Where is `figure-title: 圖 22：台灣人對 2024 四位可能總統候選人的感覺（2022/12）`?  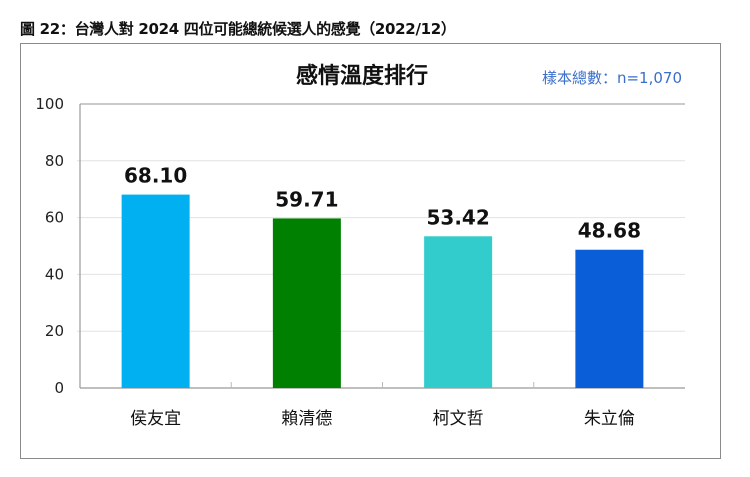 figure-title: 圖 22：台灣人對 2024 四位可能總統候選人的感覺（2022/12） is located at coordinates (238, 29).